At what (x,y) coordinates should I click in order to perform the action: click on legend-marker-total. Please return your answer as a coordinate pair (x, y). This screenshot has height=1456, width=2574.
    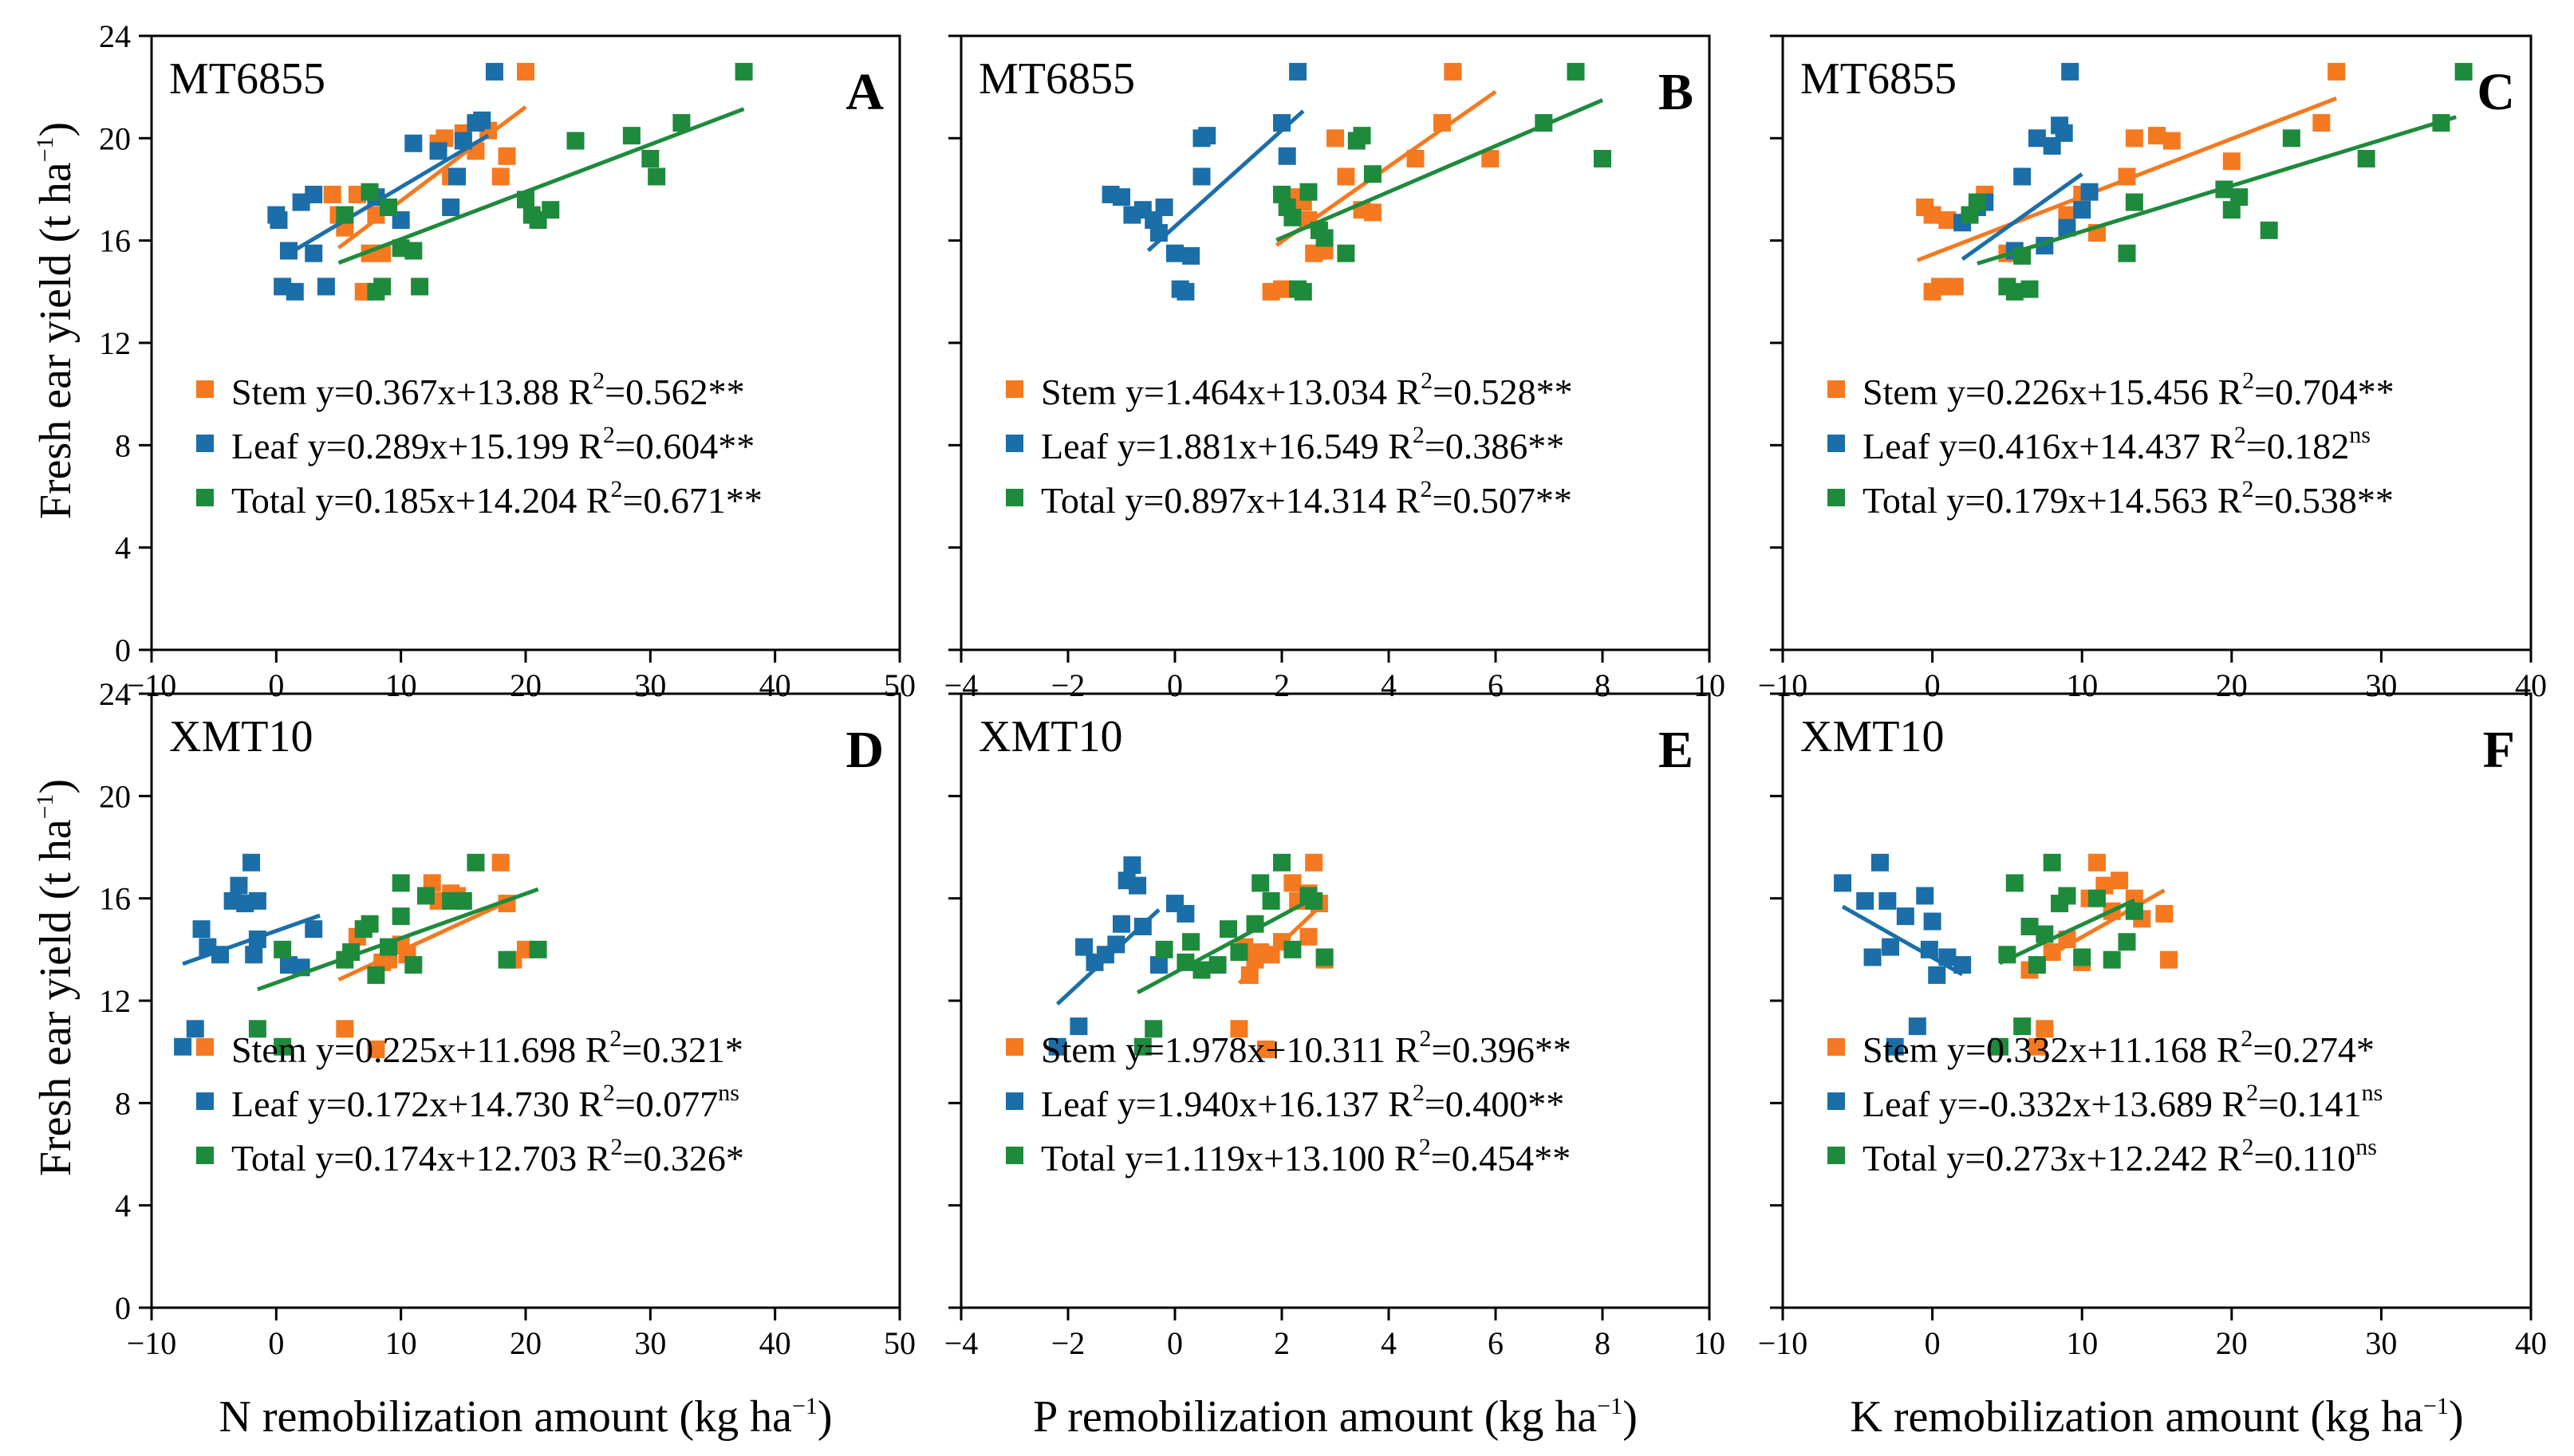
    Looking at the image, I should click on (1015, 1155).